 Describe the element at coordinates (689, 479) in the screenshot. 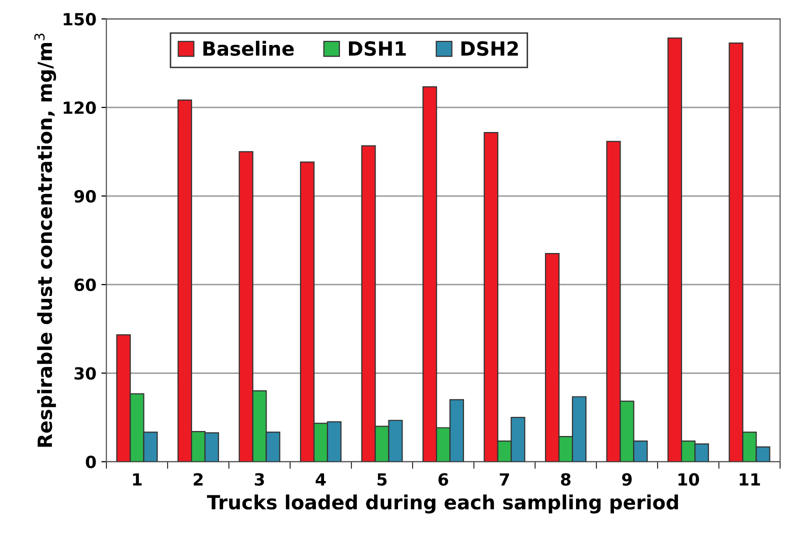

I see `x-tick-label: 10` at that location.